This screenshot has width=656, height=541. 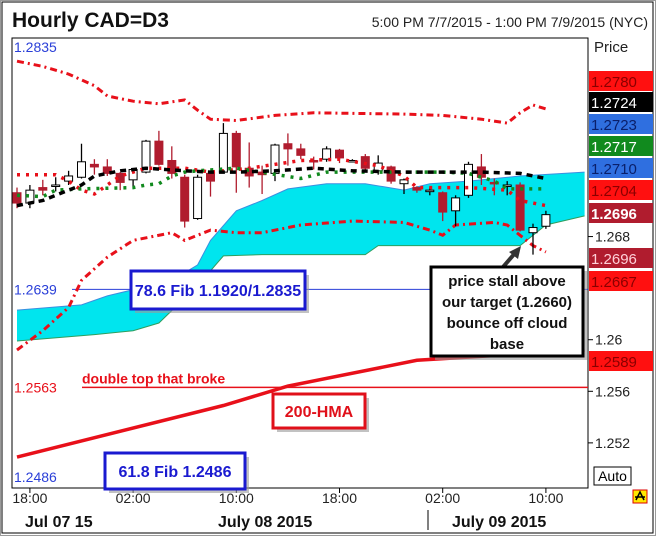 I want to click on level-label-1.2639: 1.2639, so click(x=35, y=289).